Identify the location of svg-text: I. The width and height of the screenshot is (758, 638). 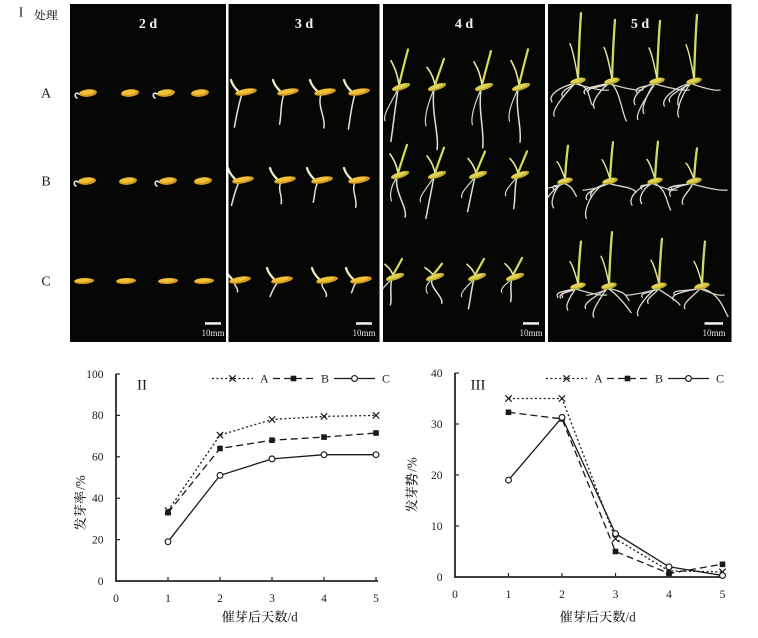
(21, 12).